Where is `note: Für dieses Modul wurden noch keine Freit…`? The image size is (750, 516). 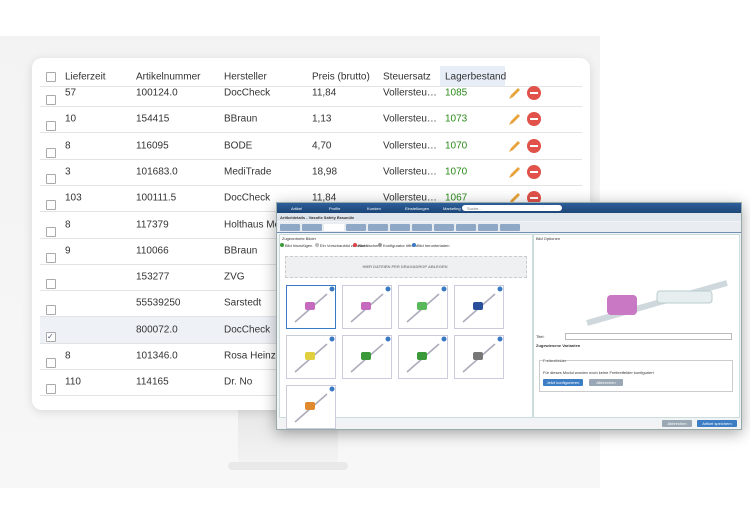
note: Für dieses Modul wurden noch keine Freit… is located at coordinates (598, 372).